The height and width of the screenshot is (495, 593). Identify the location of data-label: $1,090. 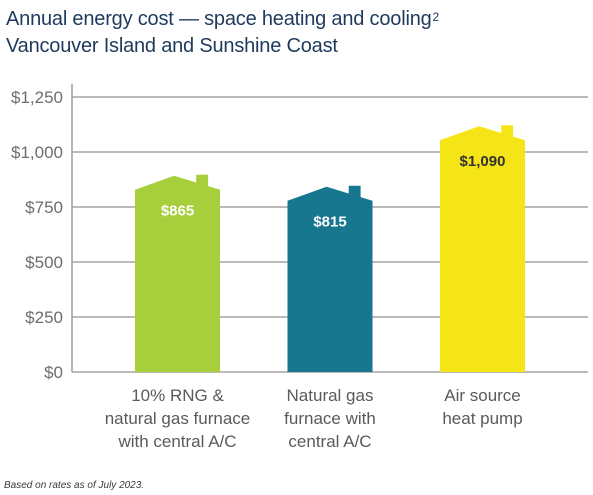
(483, 161).